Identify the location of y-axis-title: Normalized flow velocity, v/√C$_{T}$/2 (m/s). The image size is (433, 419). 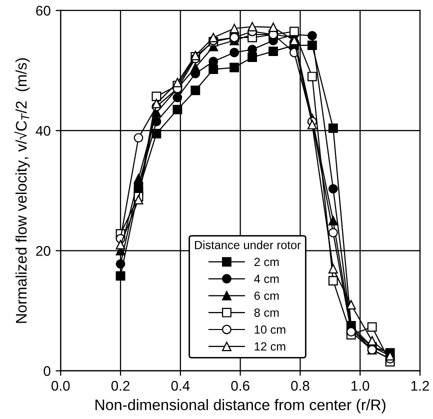
(22, 190).